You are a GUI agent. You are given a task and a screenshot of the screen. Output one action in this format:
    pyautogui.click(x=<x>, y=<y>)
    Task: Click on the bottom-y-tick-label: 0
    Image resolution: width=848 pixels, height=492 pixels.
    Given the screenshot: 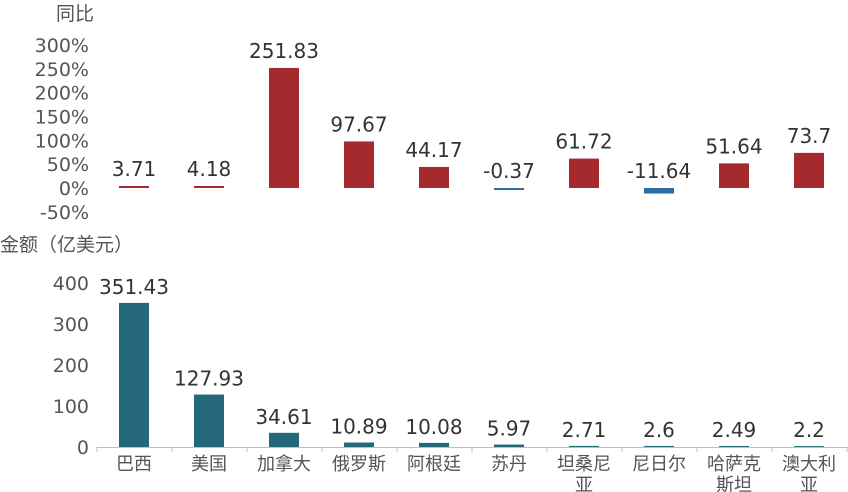 What is the action you would take?
    pyautogui.click(x=83, y=448)
    